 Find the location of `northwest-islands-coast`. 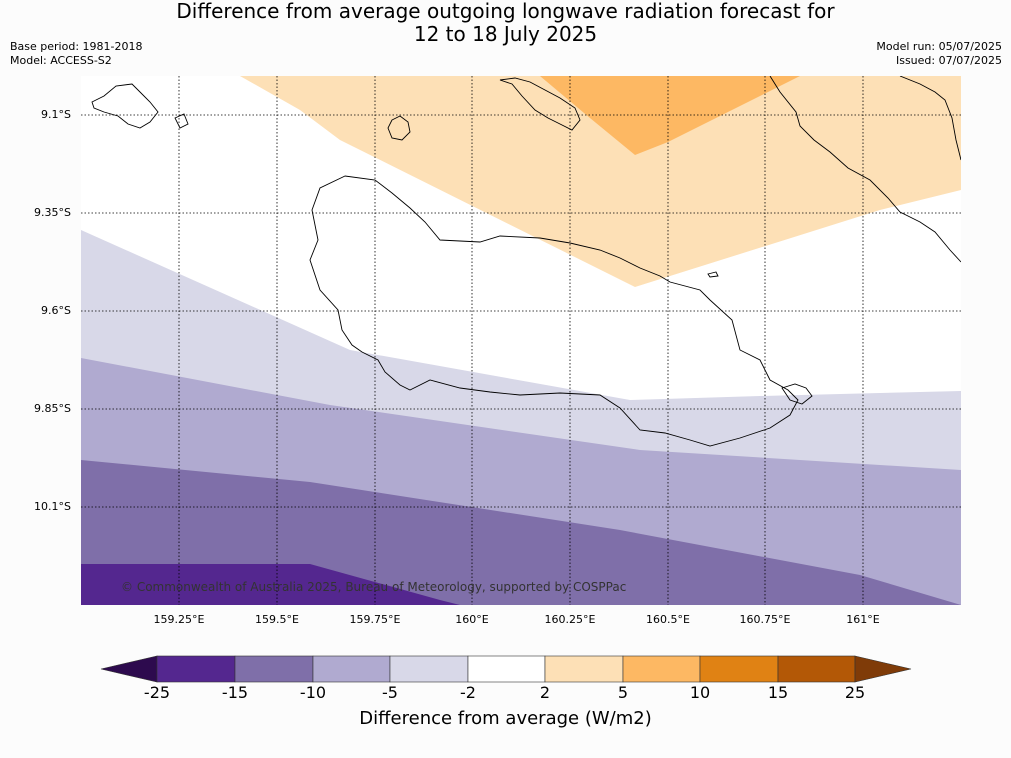

northwest-islands-coast is located at coordinates (125, 106).